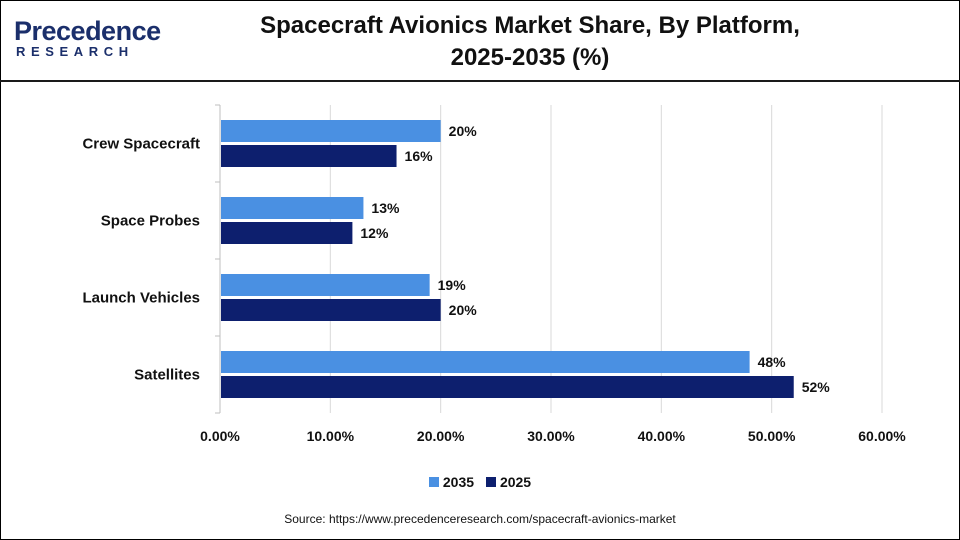 The height and width of the screenshot is (540, 960). I want to click on data-label: 52%, so click(816, 387).